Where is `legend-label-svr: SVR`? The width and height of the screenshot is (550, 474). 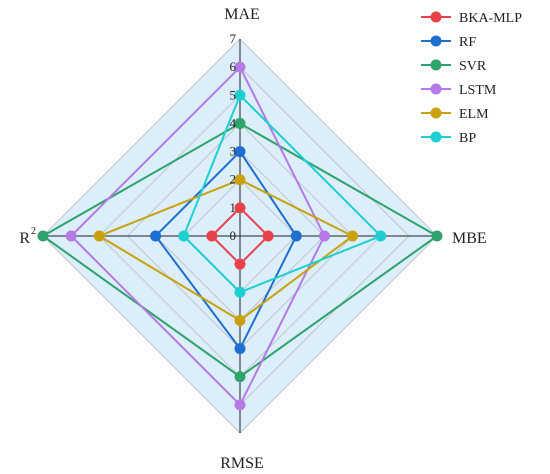
legend-label-svr: SVR is located at coordinates (473, 66).